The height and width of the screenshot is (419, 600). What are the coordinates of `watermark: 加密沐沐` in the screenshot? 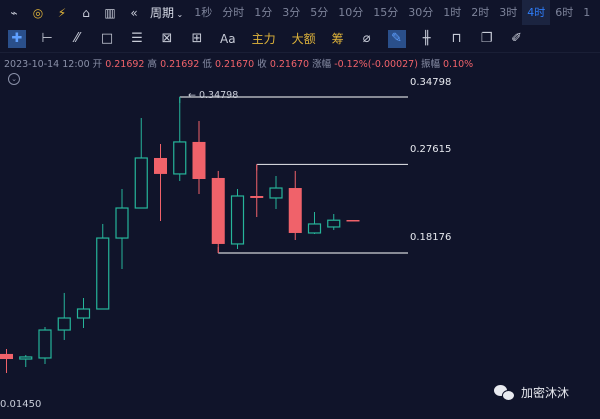 It's located at (531, 392).